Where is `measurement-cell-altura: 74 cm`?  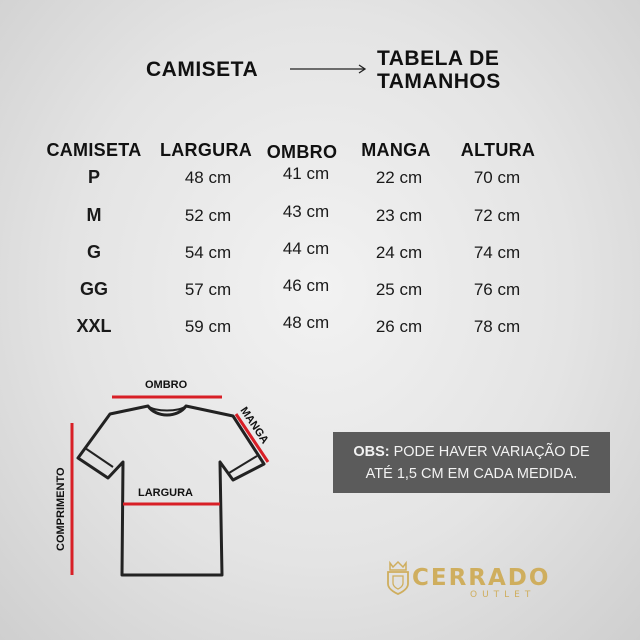
measurement-cell-altura: 74 cm is located at coordinates (497, 252).